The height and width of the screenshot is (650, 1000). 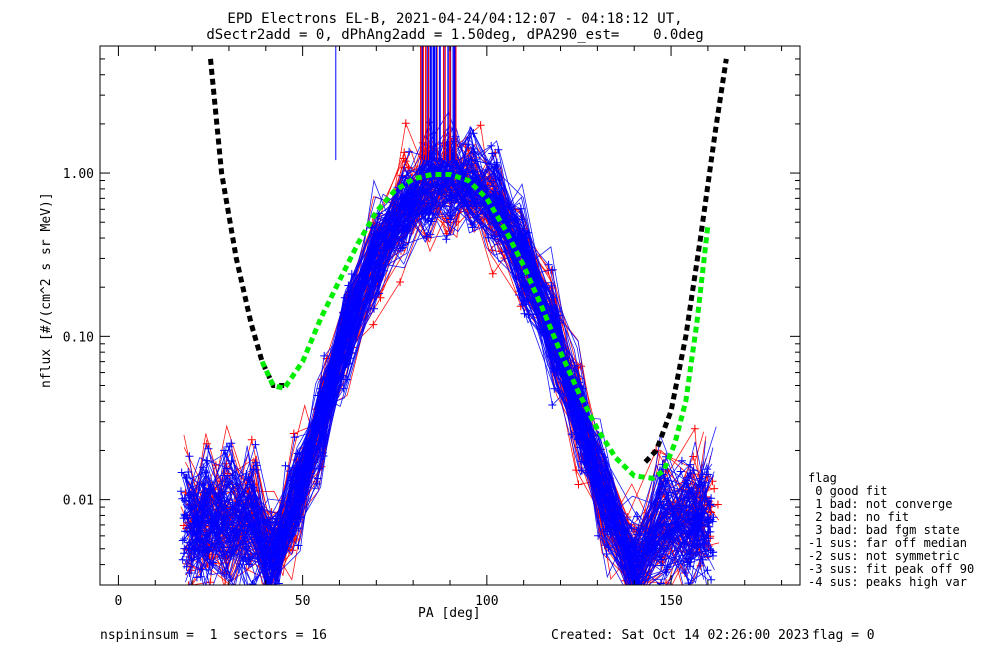 I want to click on x-tick-label: 50, so click(x=303, y=601).